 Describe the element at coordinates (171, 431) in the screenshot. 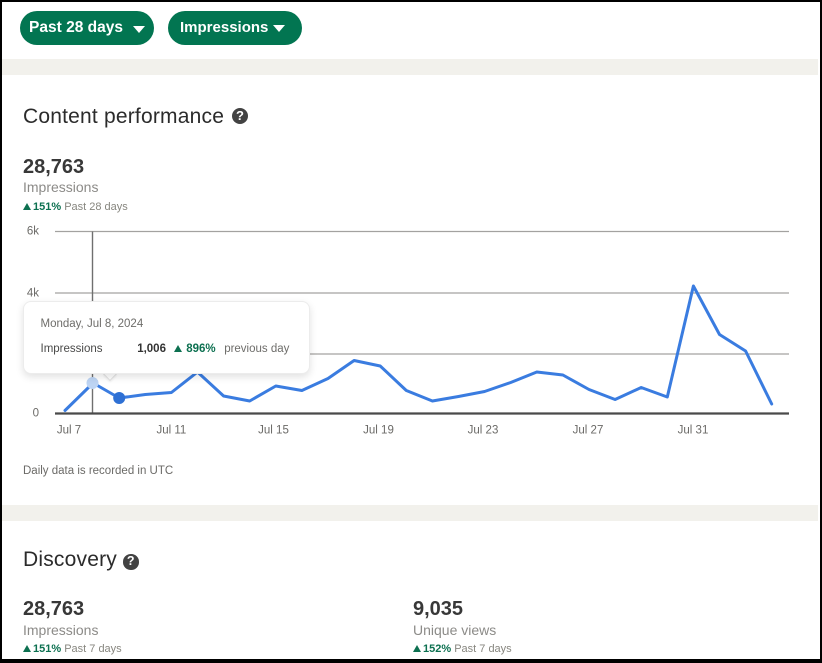

I see `svg-text: Jul 11` at that location.